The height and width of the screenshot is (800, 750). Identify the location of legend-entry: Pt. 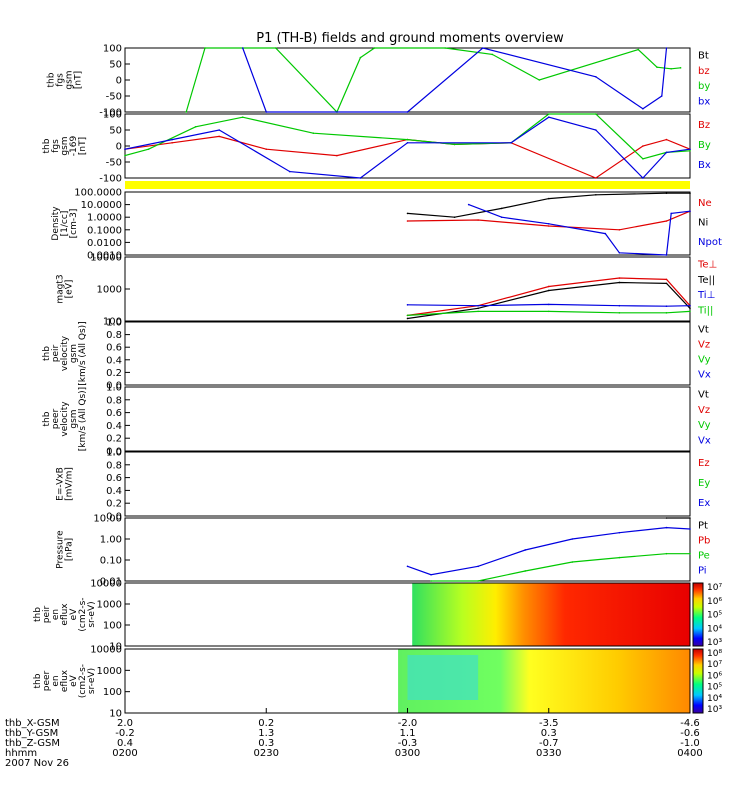
(703, 526).